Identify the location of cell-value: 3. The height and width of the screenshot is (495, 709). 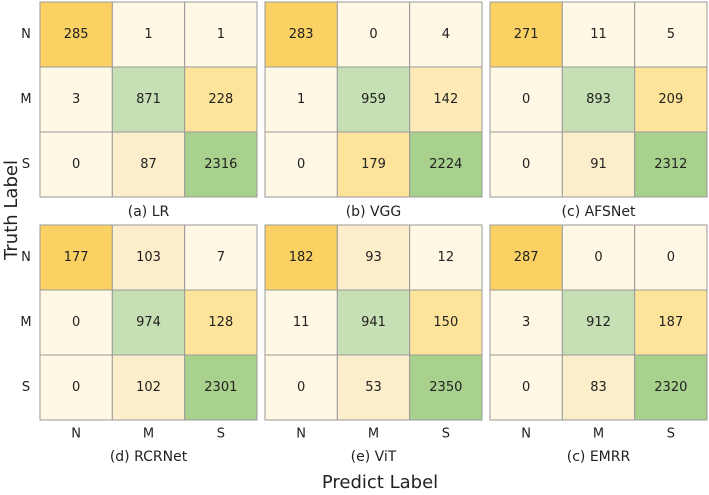
(526, 322).